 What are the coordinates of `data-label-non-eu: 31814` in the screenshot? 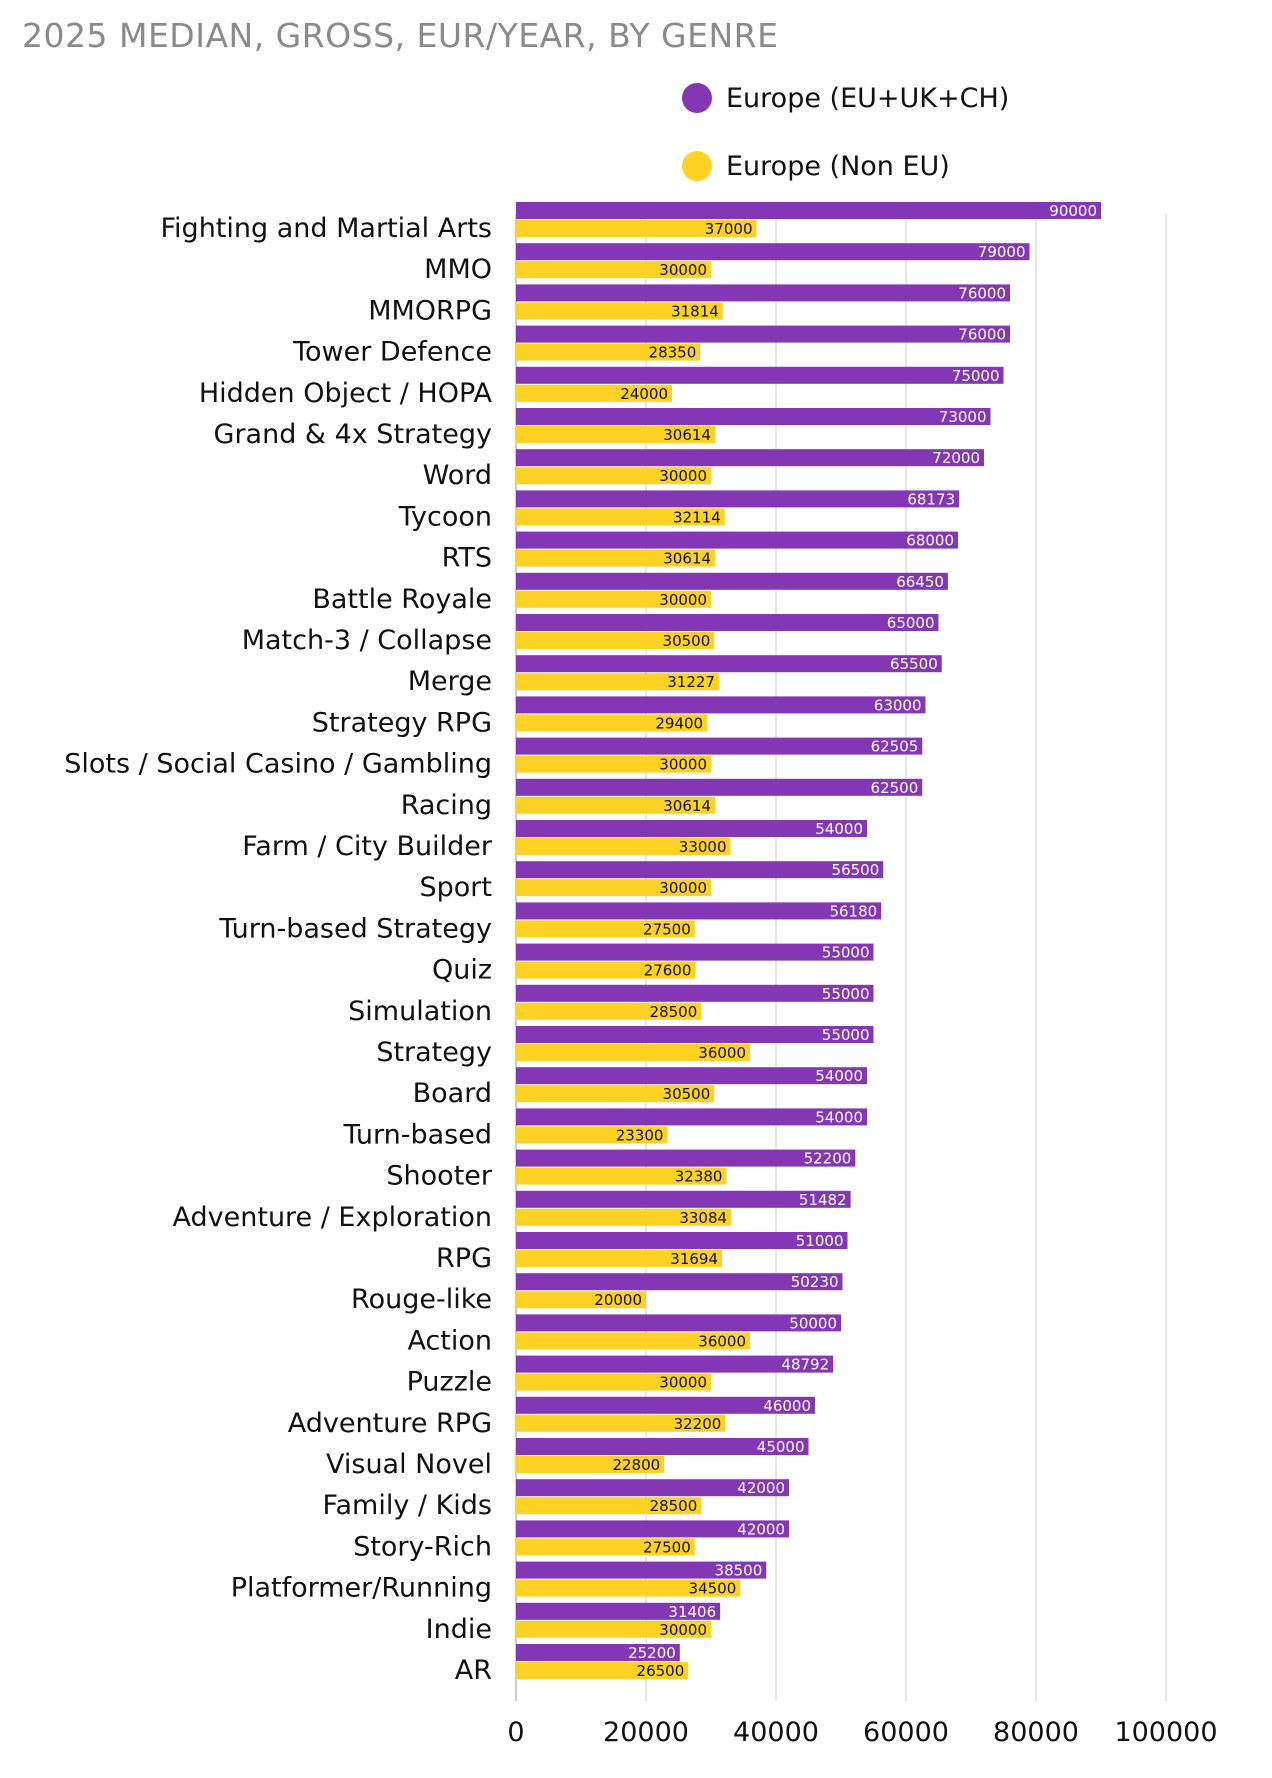 It's located at (695, 311).